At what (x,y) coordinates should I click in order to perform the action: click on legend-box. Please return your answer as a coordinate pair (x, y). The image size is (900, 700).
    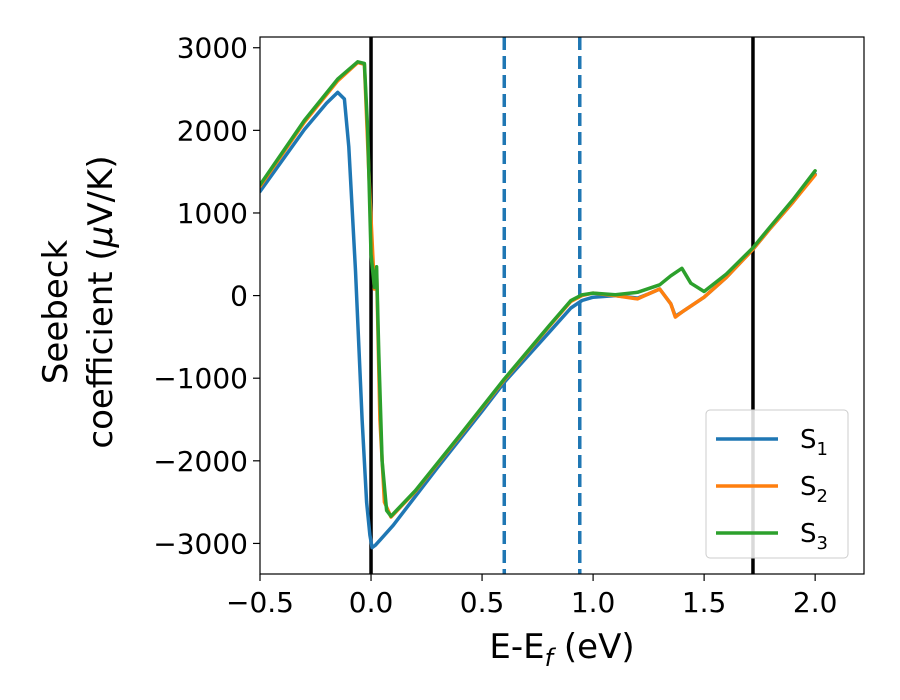
    Looking at the image, I should click on (777, 484).